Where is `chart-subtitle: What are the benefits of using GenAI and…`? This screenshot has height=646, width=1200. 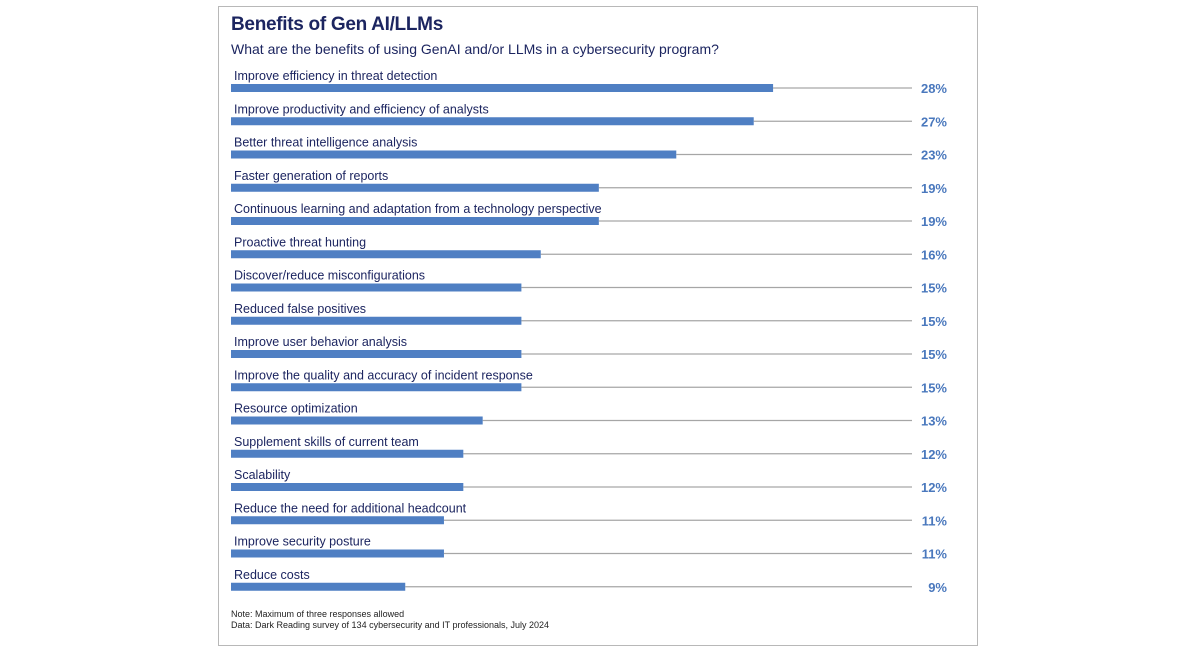 chart-subtitle: What are the benefits of using GenAI and… is located at coordinates (475, 49).